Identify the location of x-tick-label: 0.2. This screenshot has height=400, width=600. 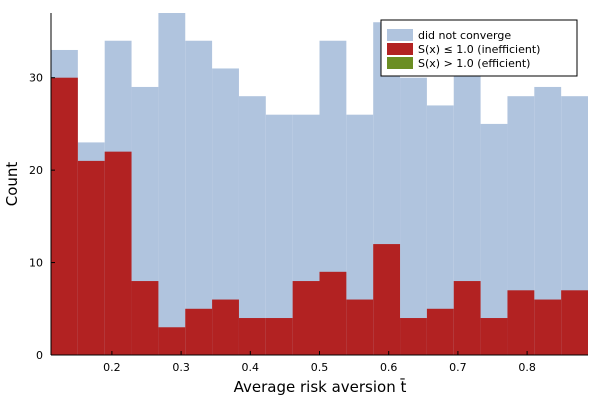
(112, 367).